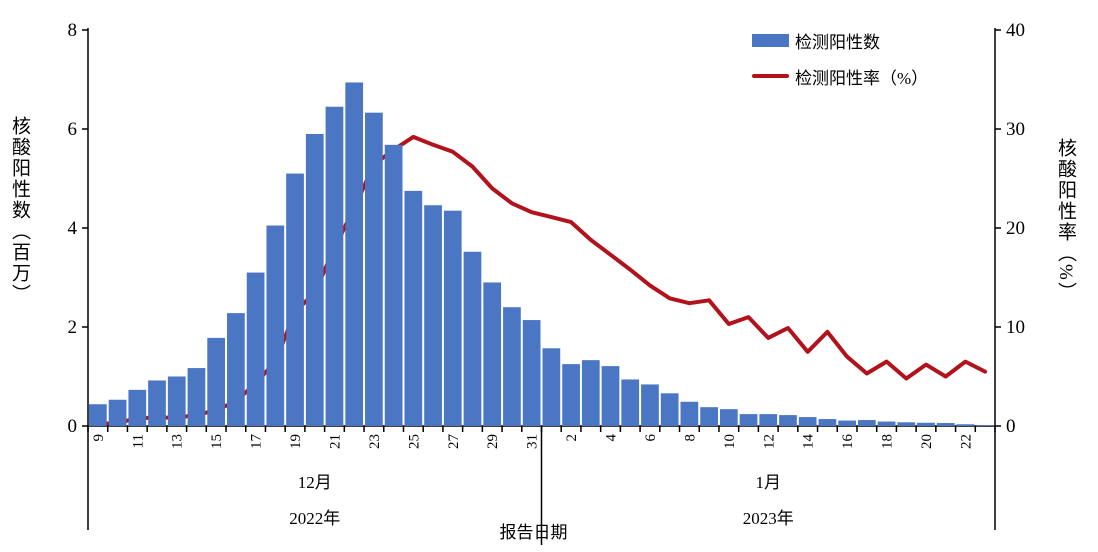 The height and width of the screenshot is (552, 1098). What do you see at coordinates (217, 441) in the screenshot?
I see `day-tick-label: 15` at bounding box center [217, 441].